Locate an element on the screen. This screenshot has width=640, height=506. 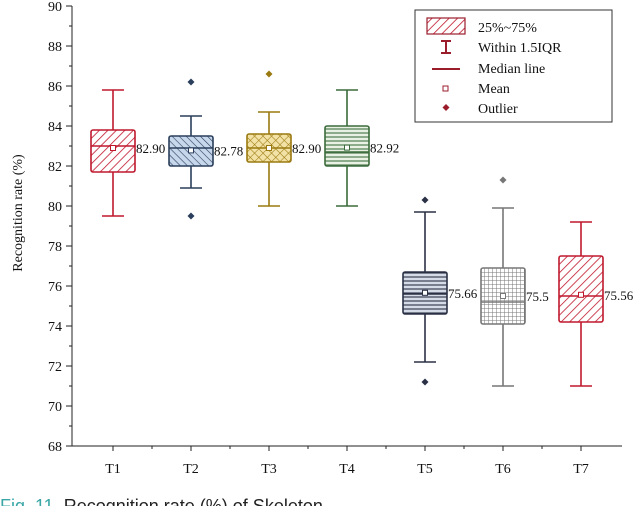
mean-label: 75.56 is located at coordinates (619, 295).